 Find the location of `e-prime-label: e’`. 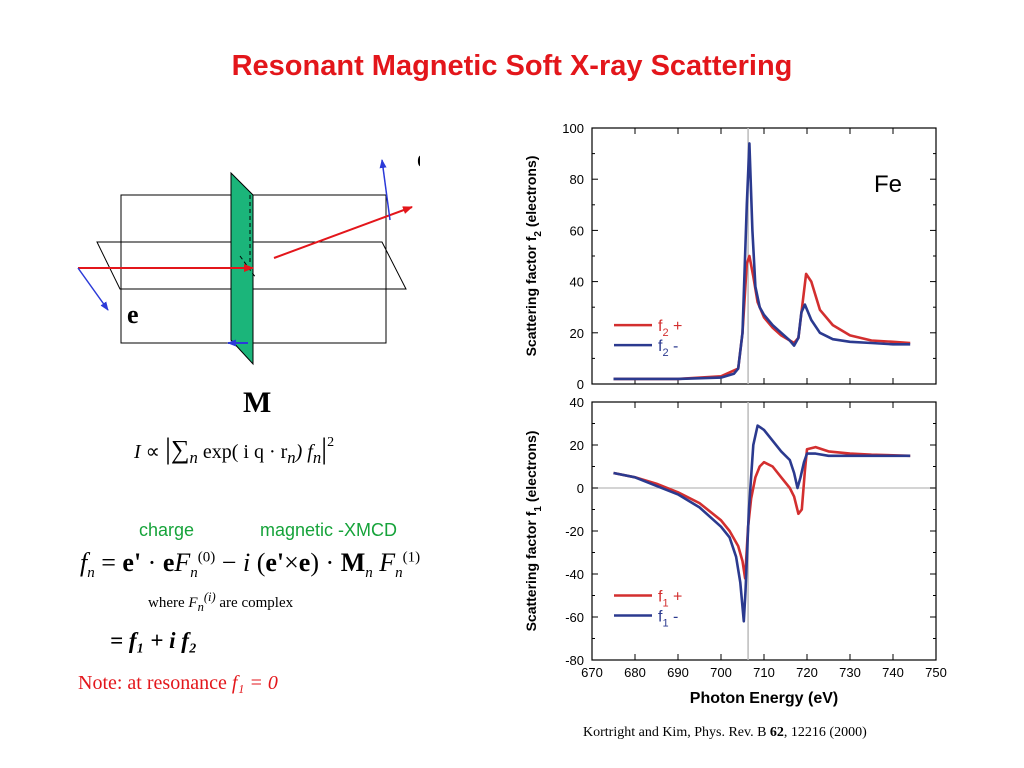

e-prime-label: e’ is located at coordinates (418, 157).